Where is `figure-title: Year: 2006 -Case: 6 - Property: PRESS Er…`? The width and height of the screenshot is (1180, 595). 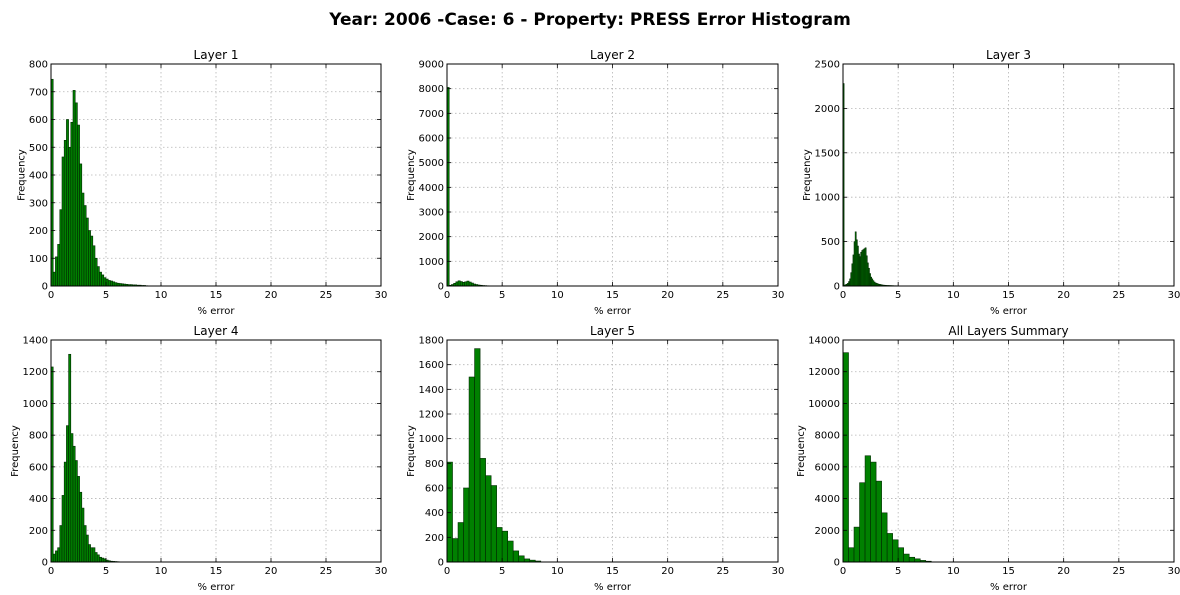 figure-title: Year: 2006 -Case: 6 - Property: PRESS Er… is located at coordinates (590, 20).